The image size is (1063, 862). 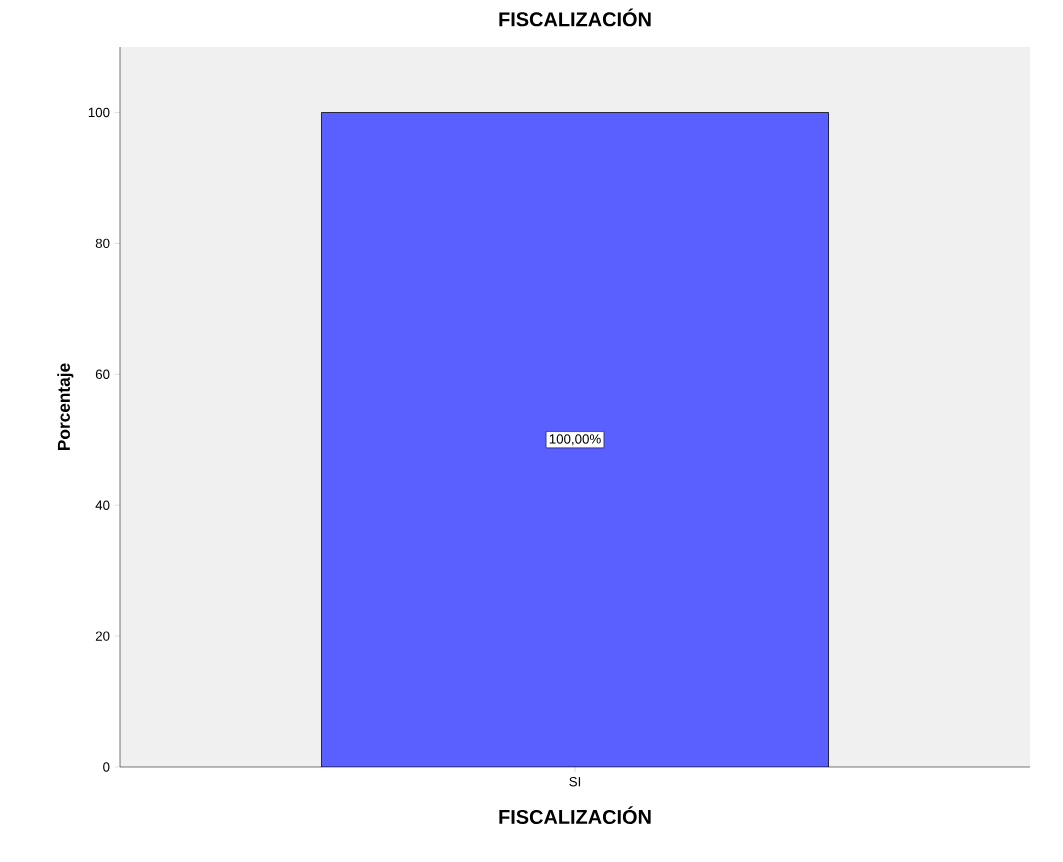 I want to click on y-tick-label: 60, so click(x=102, y=374).